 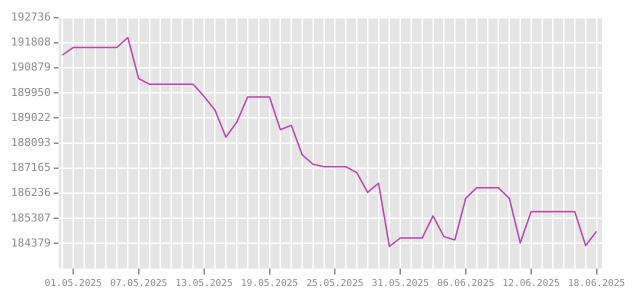 I want to click on x-tick-label: 07.05.2025, so click(x=139, y=283).